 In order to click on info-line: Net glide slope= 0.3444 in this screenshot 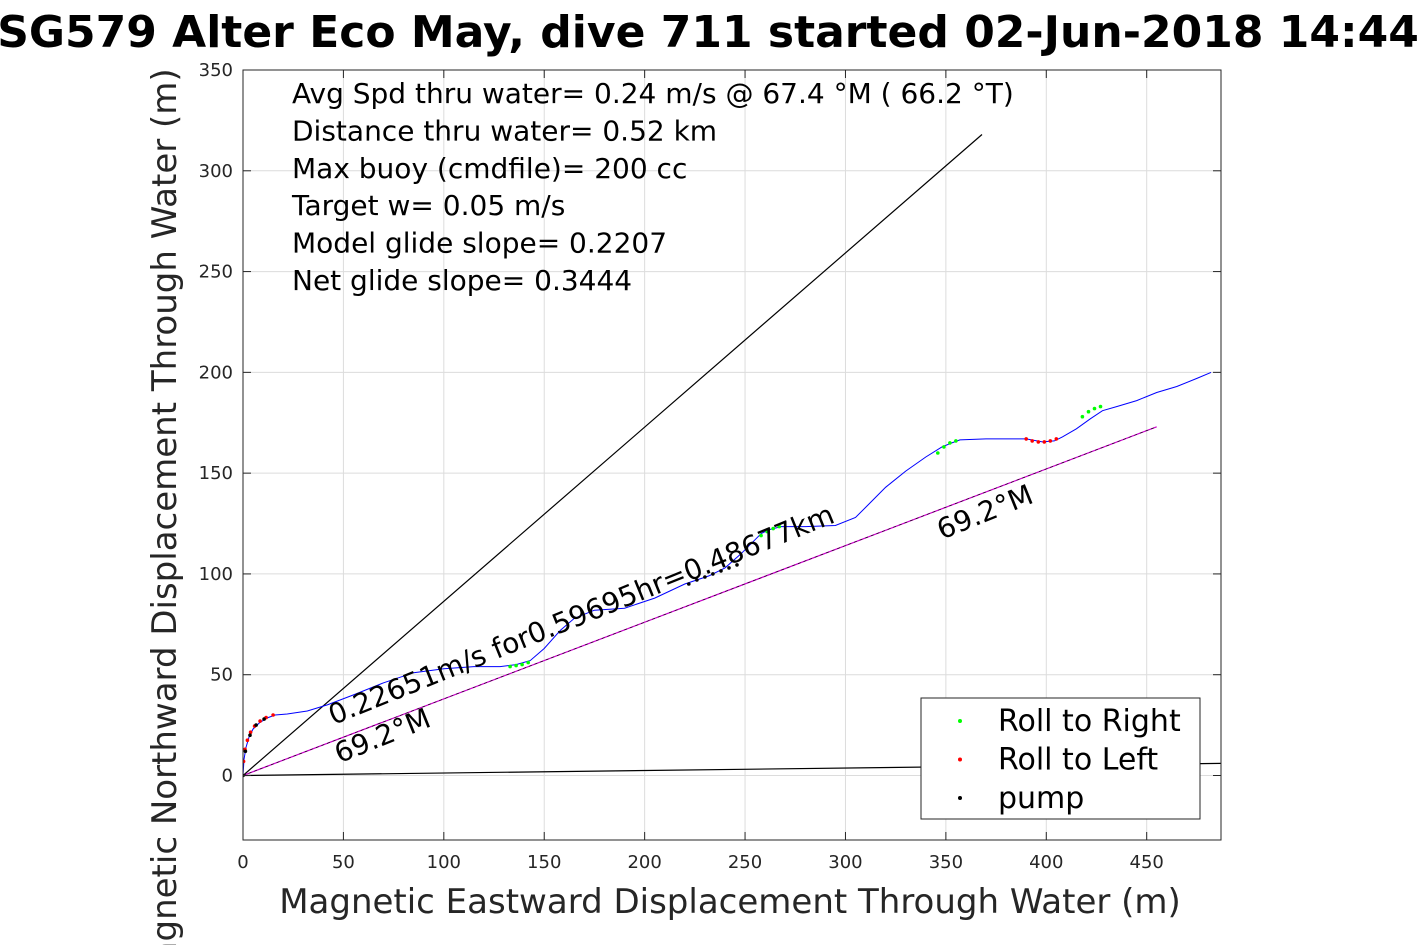, I will do `click(462, 280)`.